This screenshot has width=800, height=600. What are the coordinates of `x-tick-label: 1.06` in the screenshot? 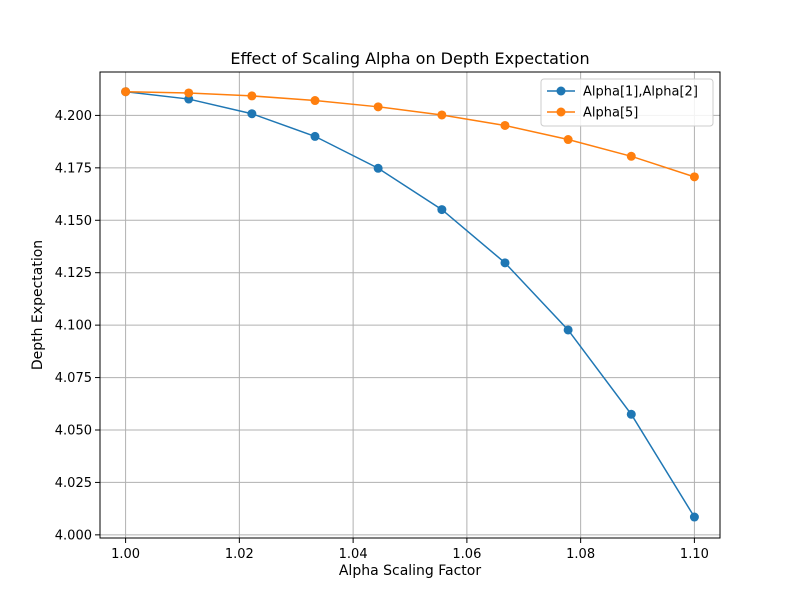 It's located at (466, 554).